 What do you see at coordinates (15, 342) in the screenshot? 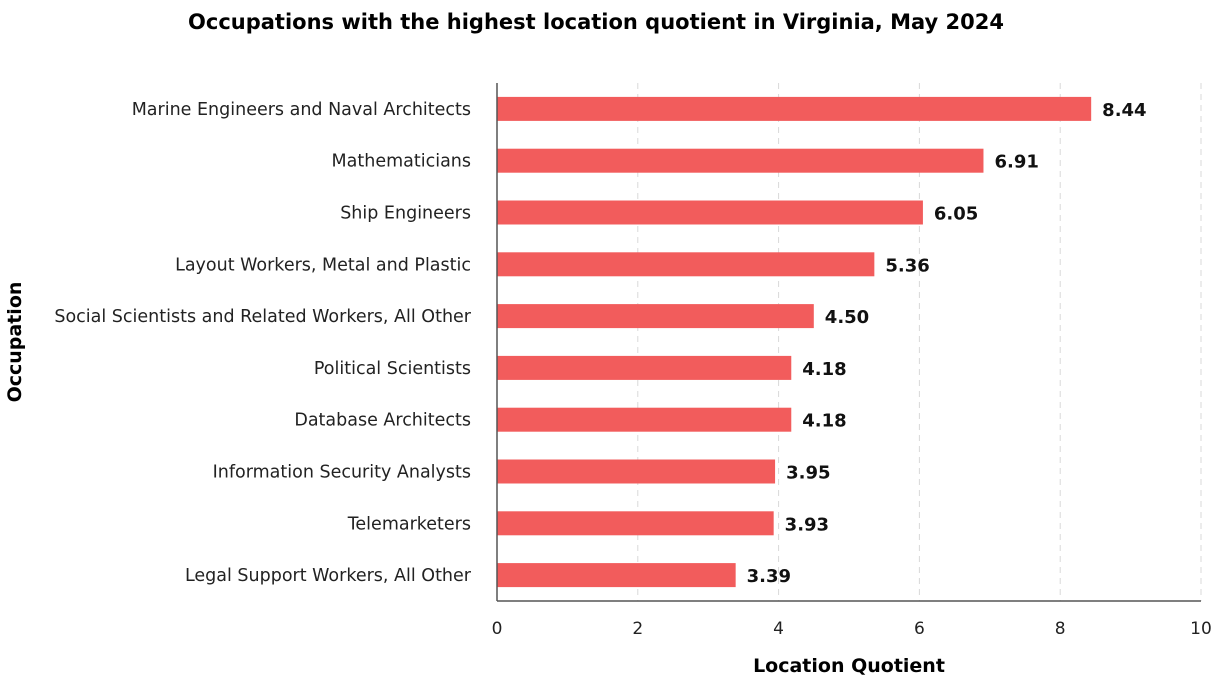
I see `y-axis-title: Occupation` at bounding box center [15, 342].